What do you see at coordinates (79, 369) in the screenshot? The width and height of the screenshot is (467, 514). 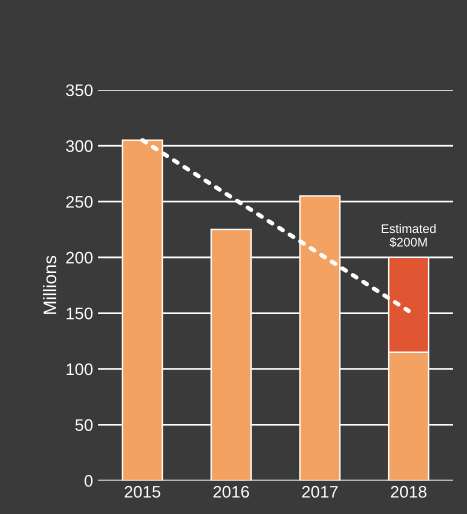 I see `y-tick-label: 100` at bounding box center [79, 369].